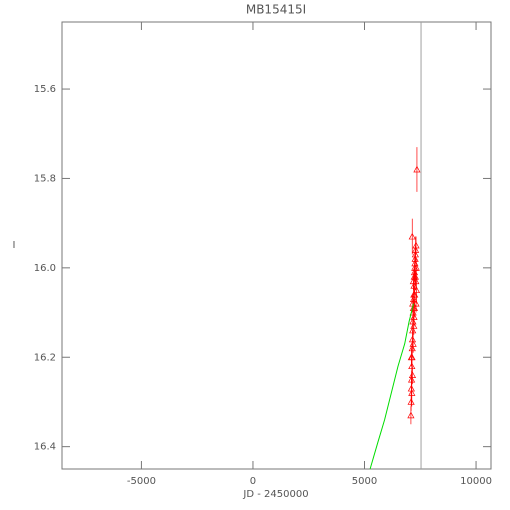  I want to click on fit-curve, so click(392, 386).